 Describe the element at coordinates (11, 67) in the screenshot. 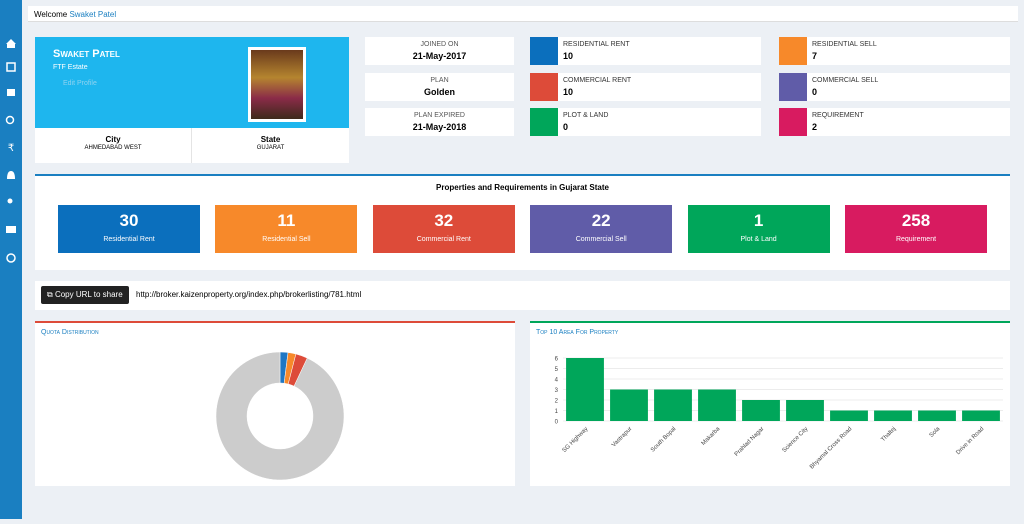

I see `check-icon` at that location.